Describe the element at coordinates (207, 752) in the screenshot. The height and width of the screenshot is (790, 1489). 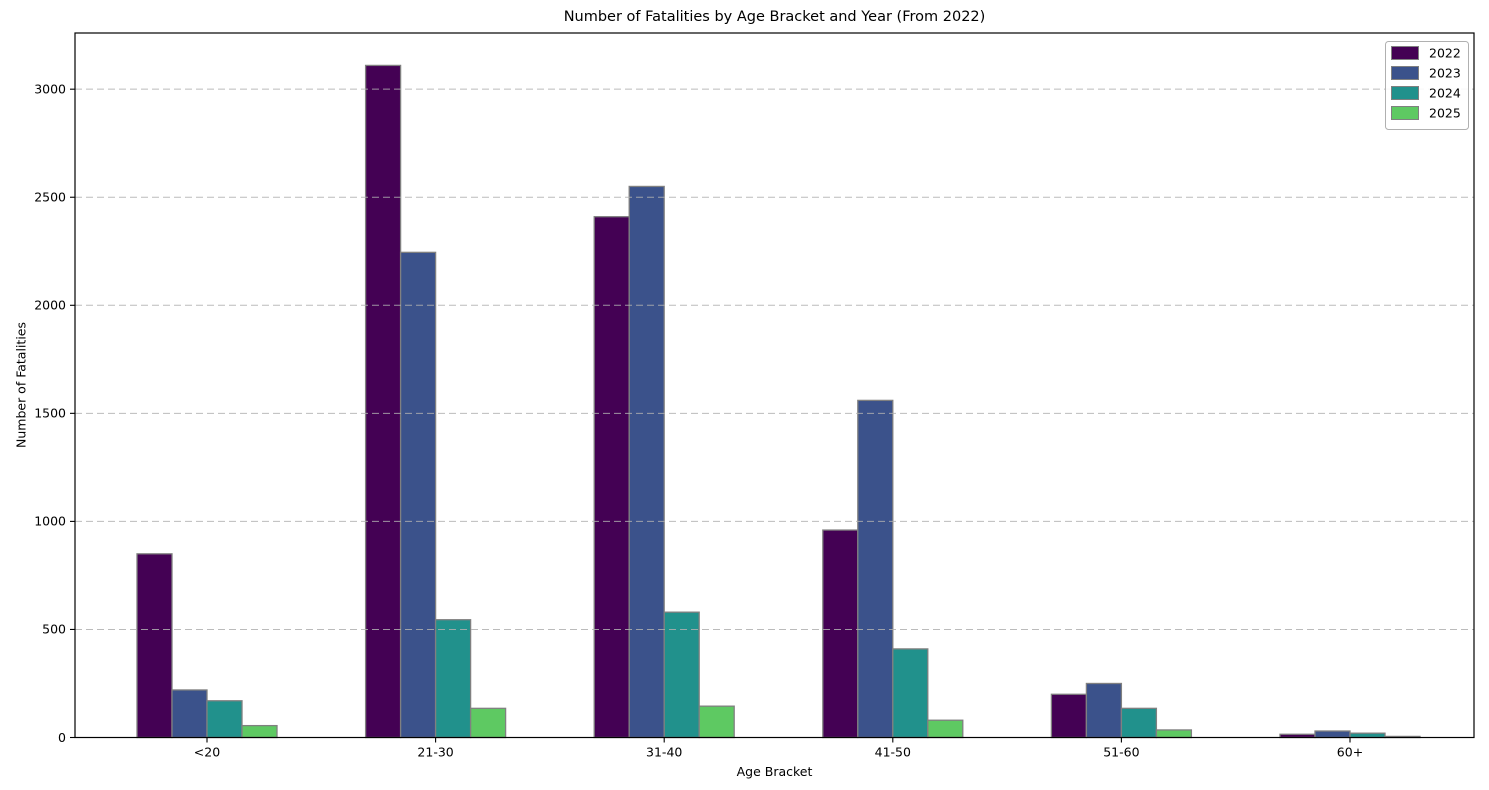
I see `x-tick-label-<20: <20` at that location.